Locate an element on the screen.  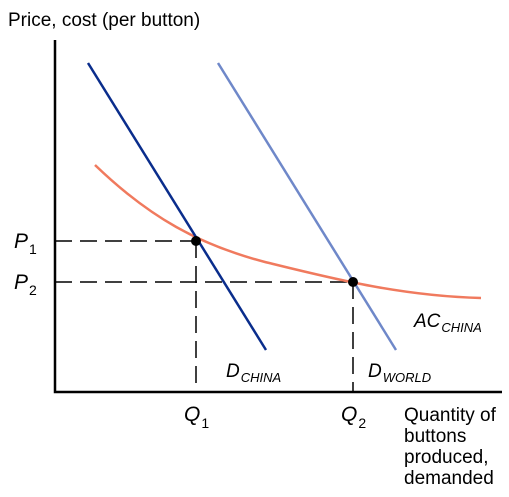
q2-label: Q2 is located at coordinates (353, 417).